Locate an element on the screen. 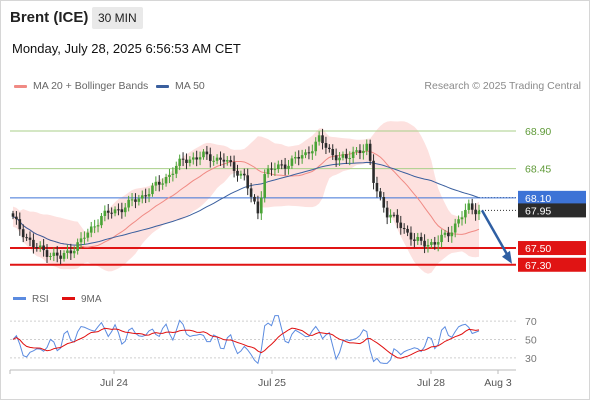  x-axis: Jul 24 Jul 25 Jul 28 Aug 3 is located at coordinates (260, 379).